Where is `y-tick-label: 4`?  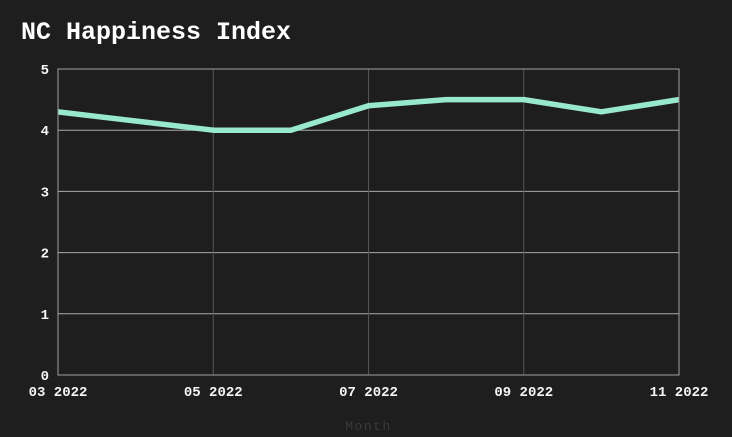
y-tick-label: 4 is located at coordinates (45, 132).